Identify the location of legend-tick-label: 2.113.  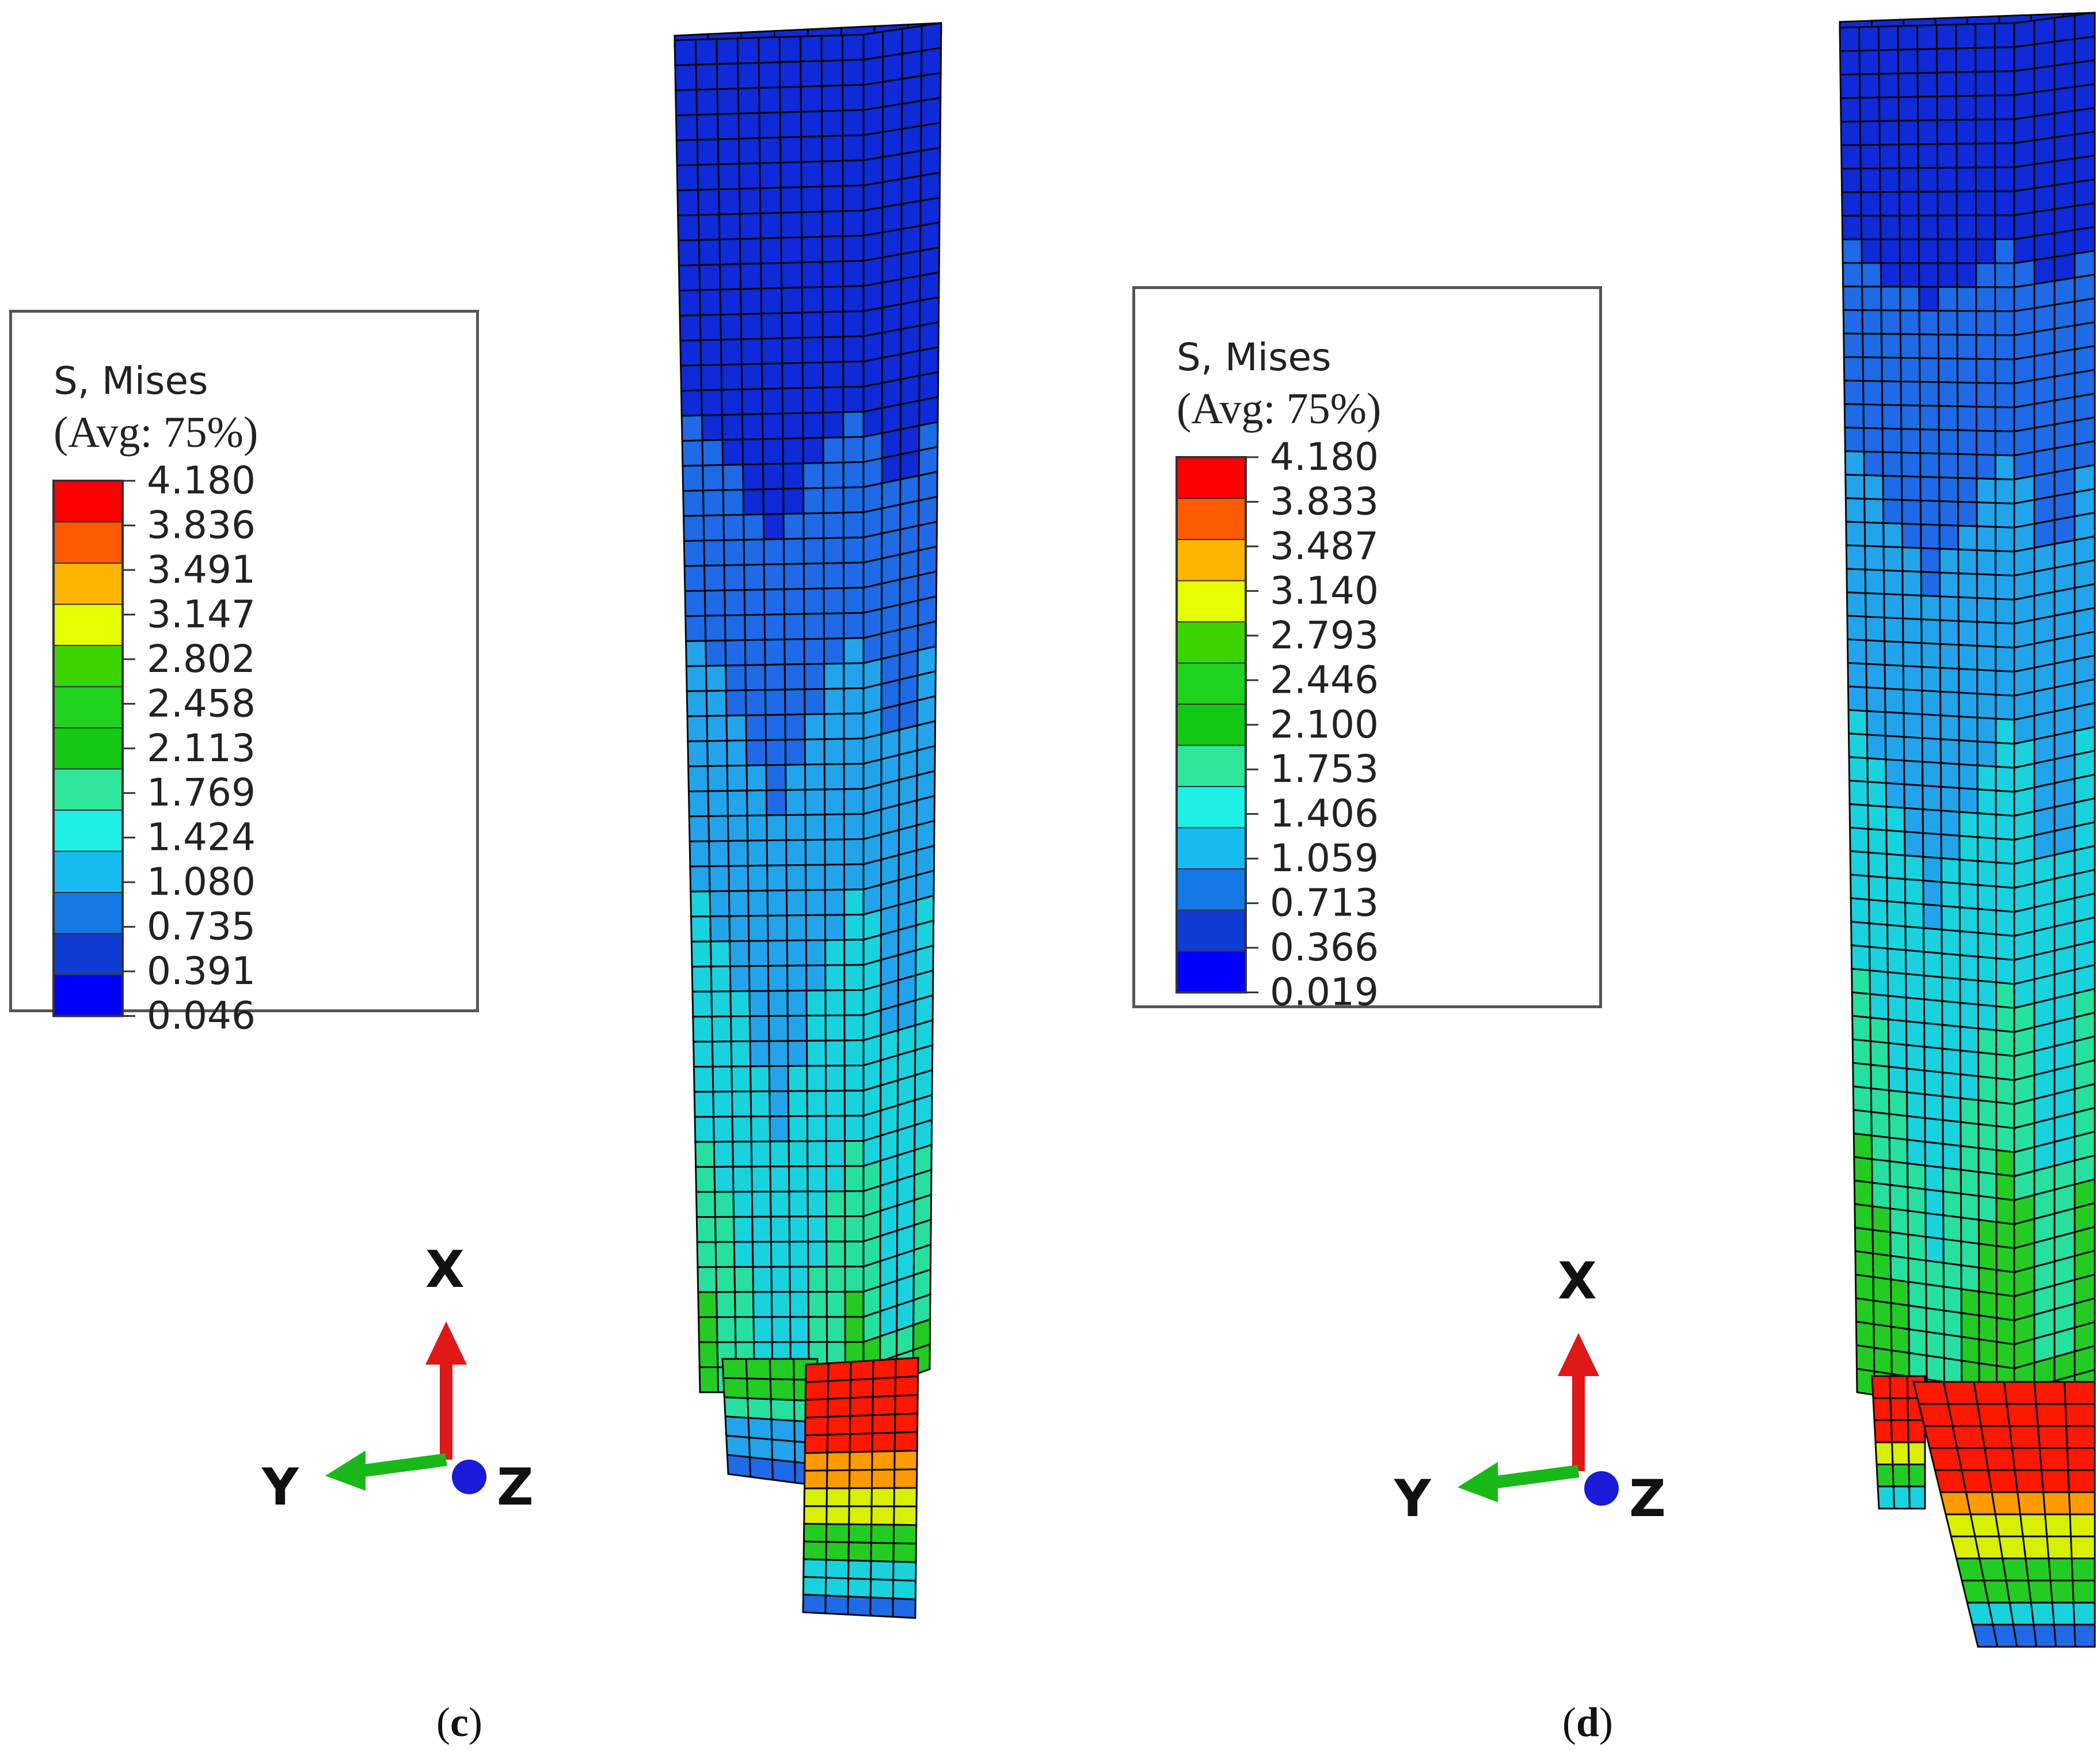
(202, 748).